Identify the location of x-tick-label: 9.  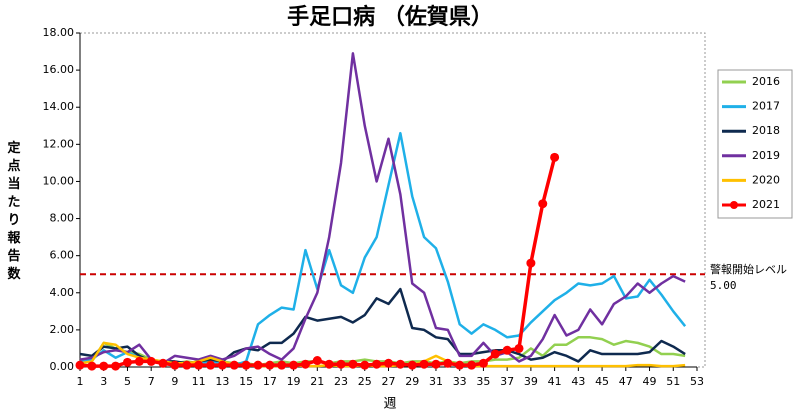
(174, 381).